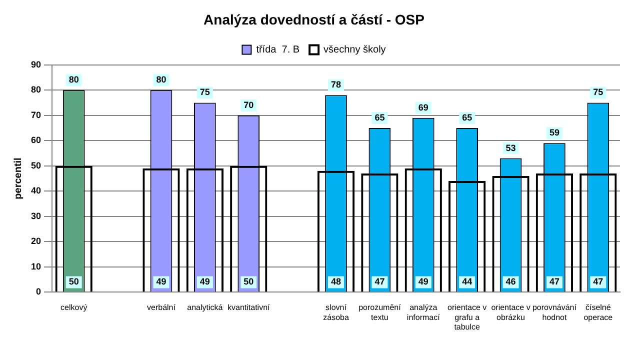 The height and width of the screenshot is (343, 640). Describe the element at coordinates (39, 291) in the screenshot. I see `y-tick-label: 0` at that location.